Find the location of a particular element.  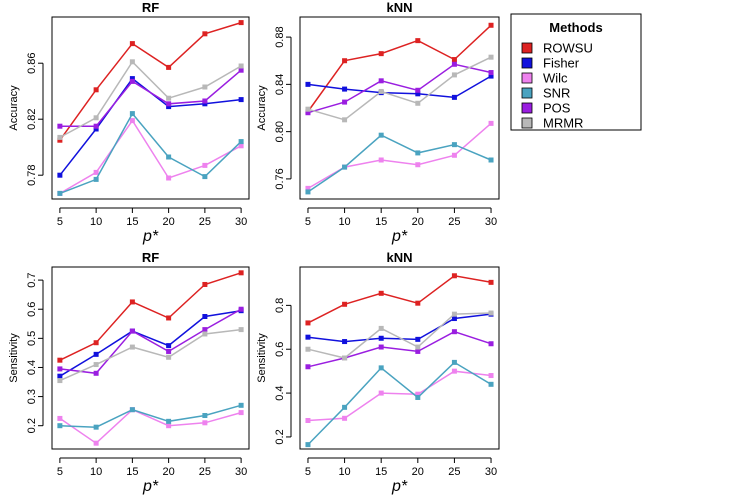

legend-pos-label: POS is located at coordinates (557, 108).